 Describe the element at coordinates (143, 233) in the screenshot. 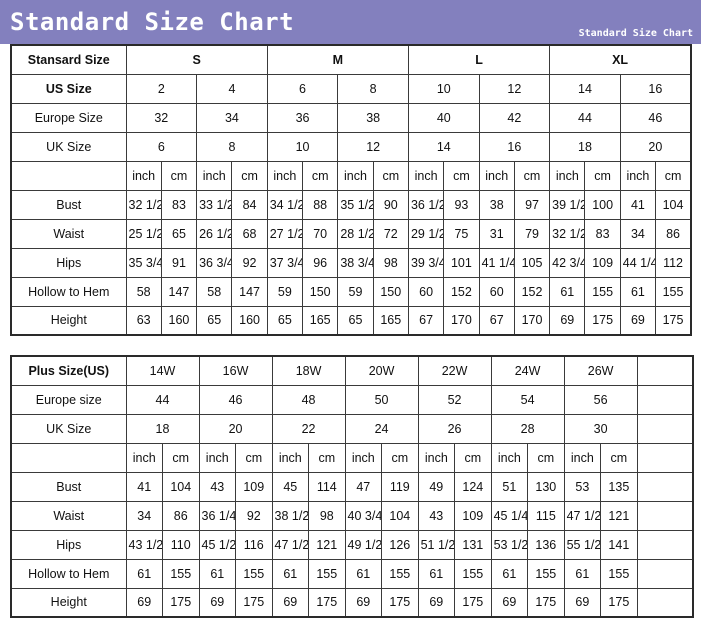

I see `measurement-value-cell: 25 1/2` at that location.